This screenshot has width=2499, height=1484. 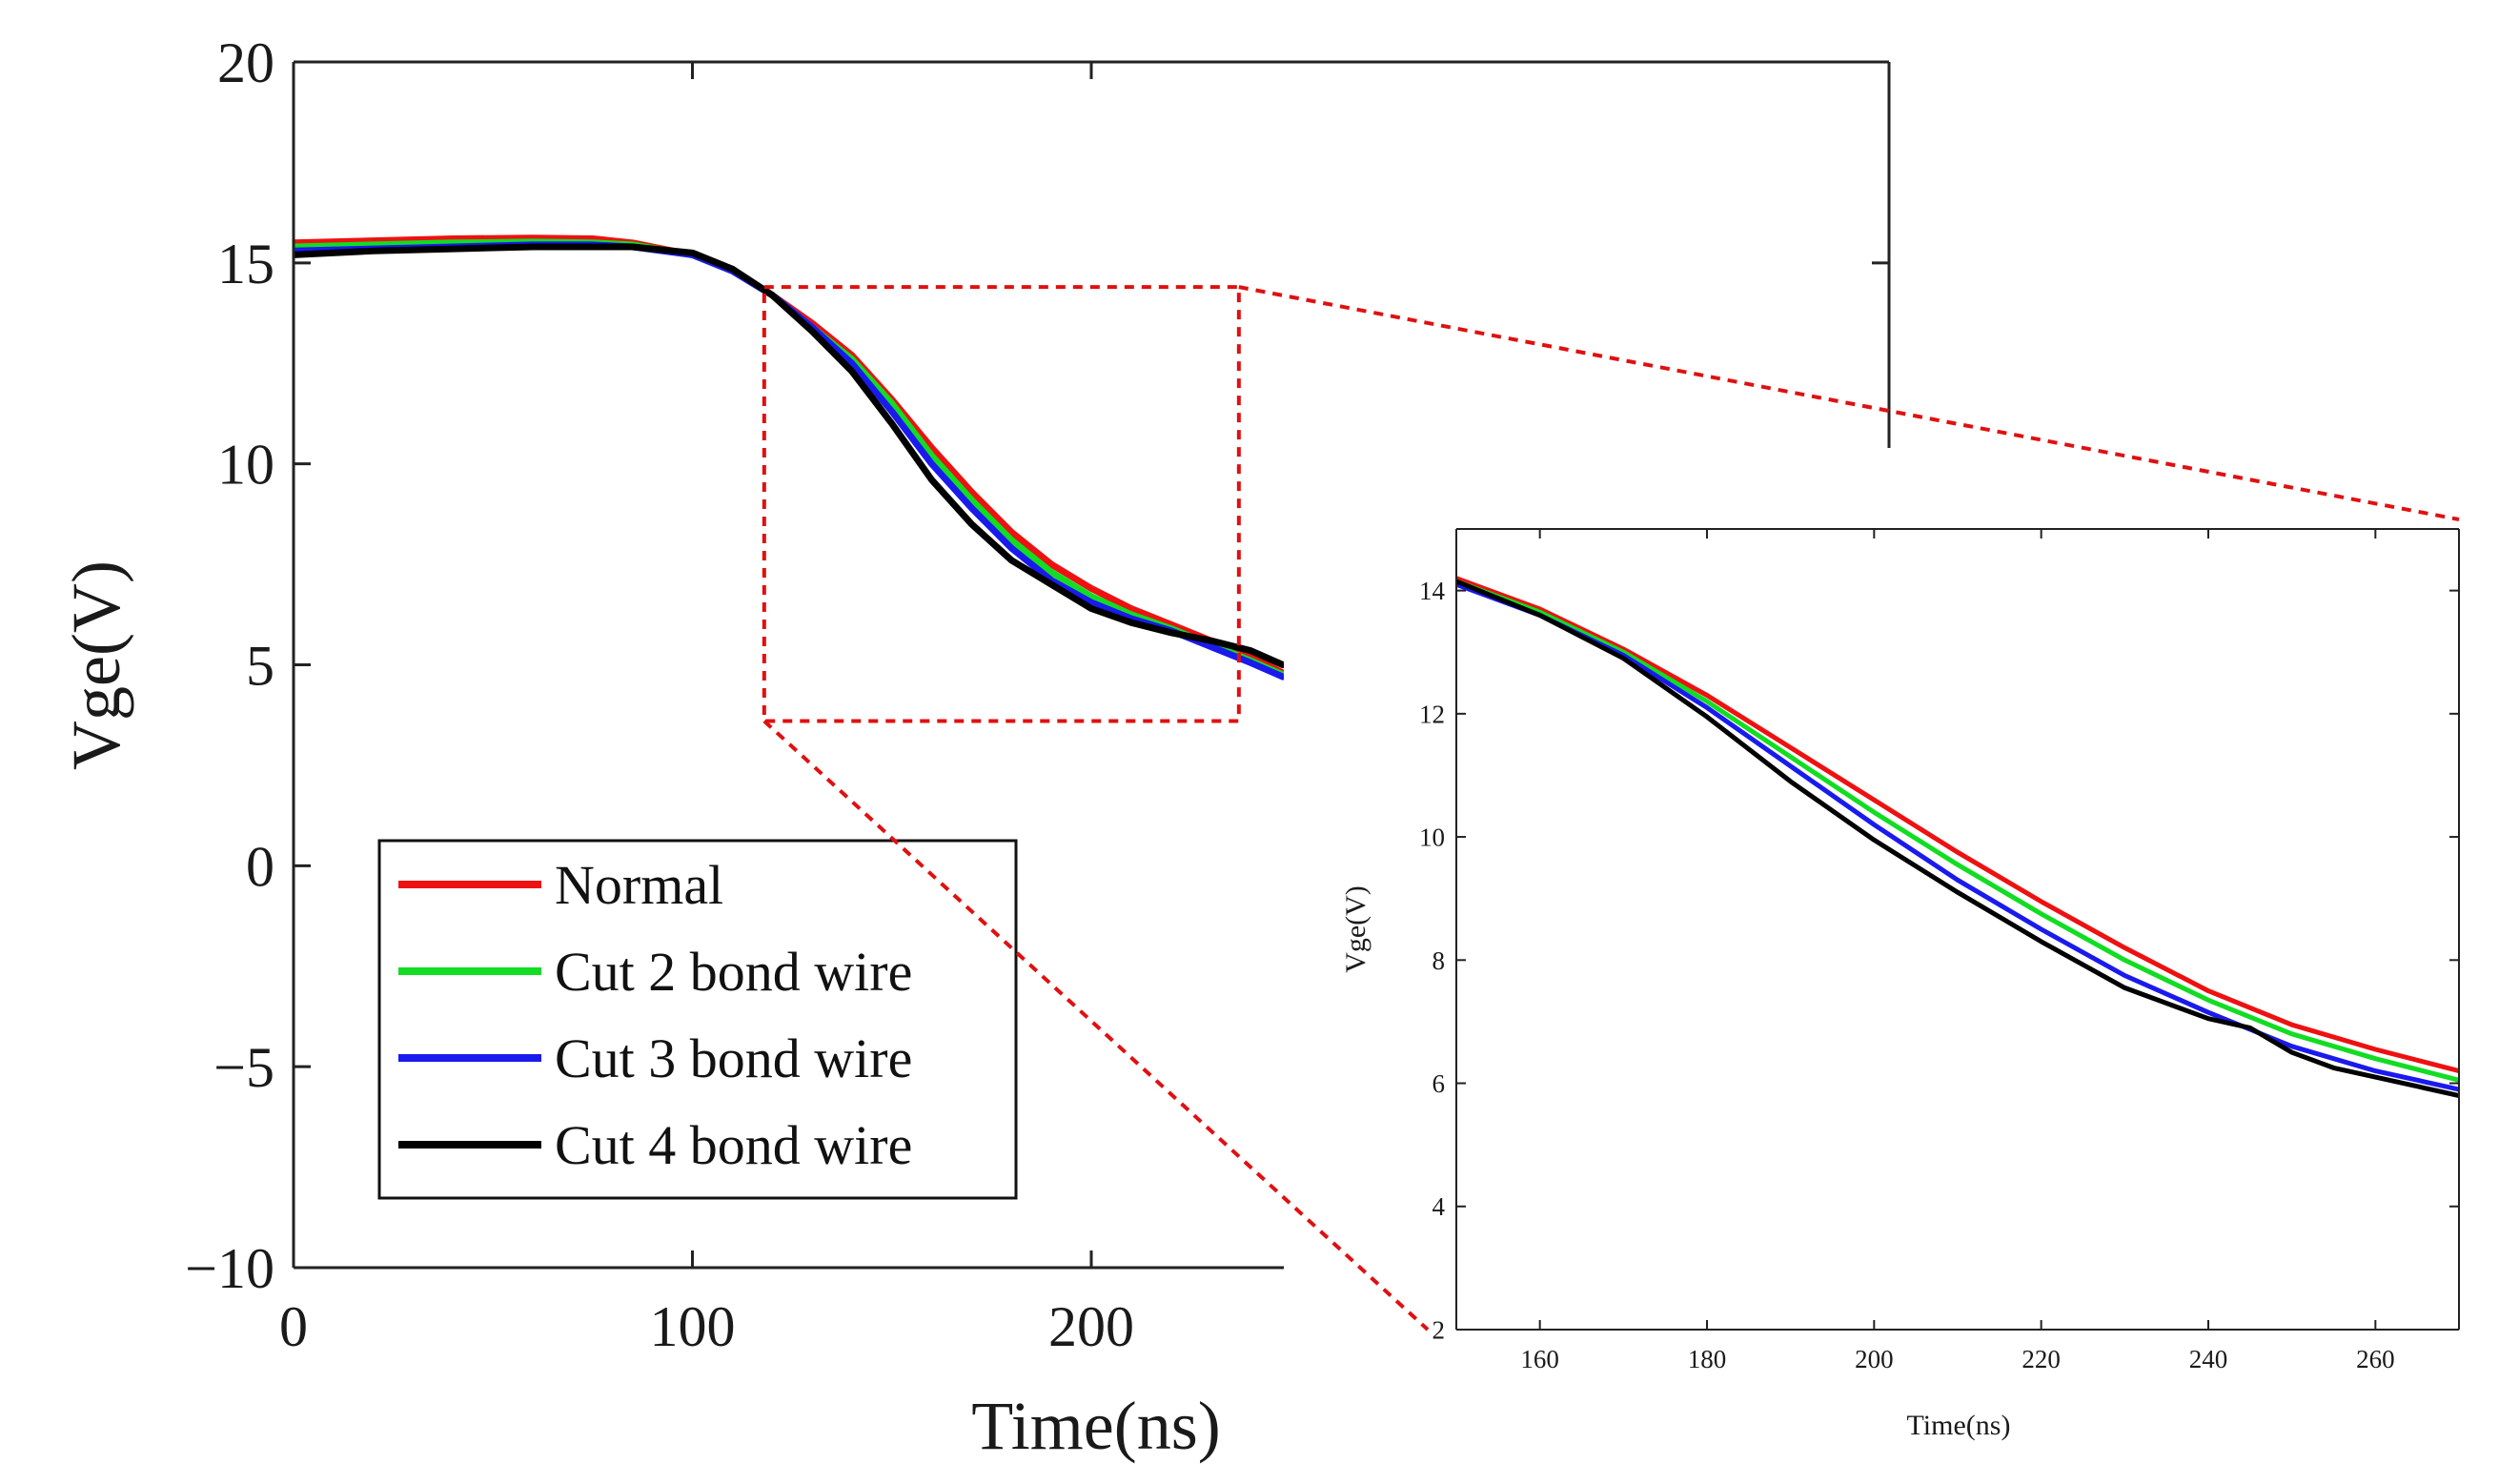 What do you see at coordinates (733, 972) in the screenshot?
I see `legend-label-cut-2-bond-wire: Cut 2 bond wire` at bounding box center [733, 972].